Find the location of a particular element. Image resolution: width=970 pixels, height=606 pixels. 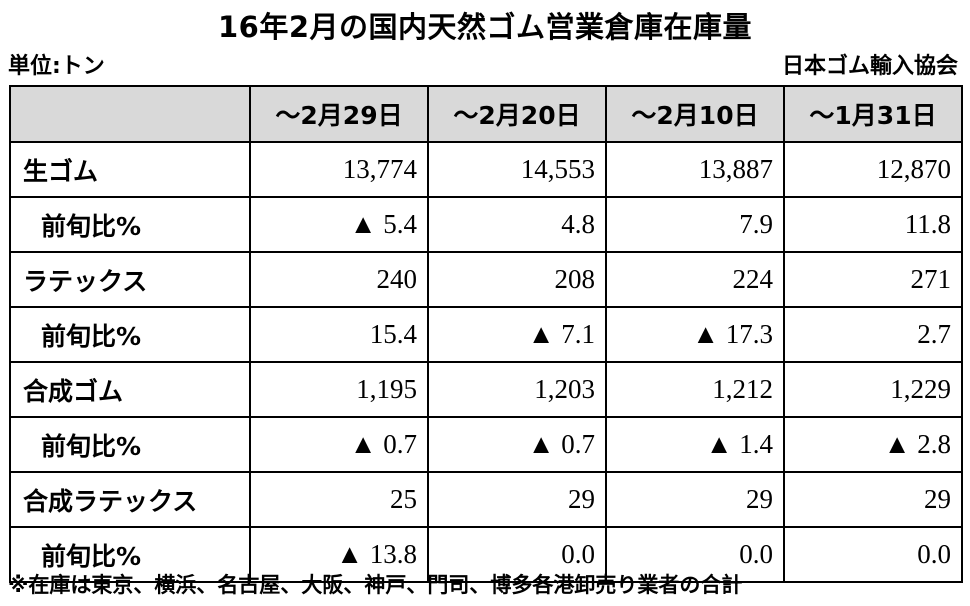

footnote: ※在庫は東京、横浜、名古屋、大阪、神戸、門司、博多各港卸売り業者の合計 is located at coordinates (375, 585).